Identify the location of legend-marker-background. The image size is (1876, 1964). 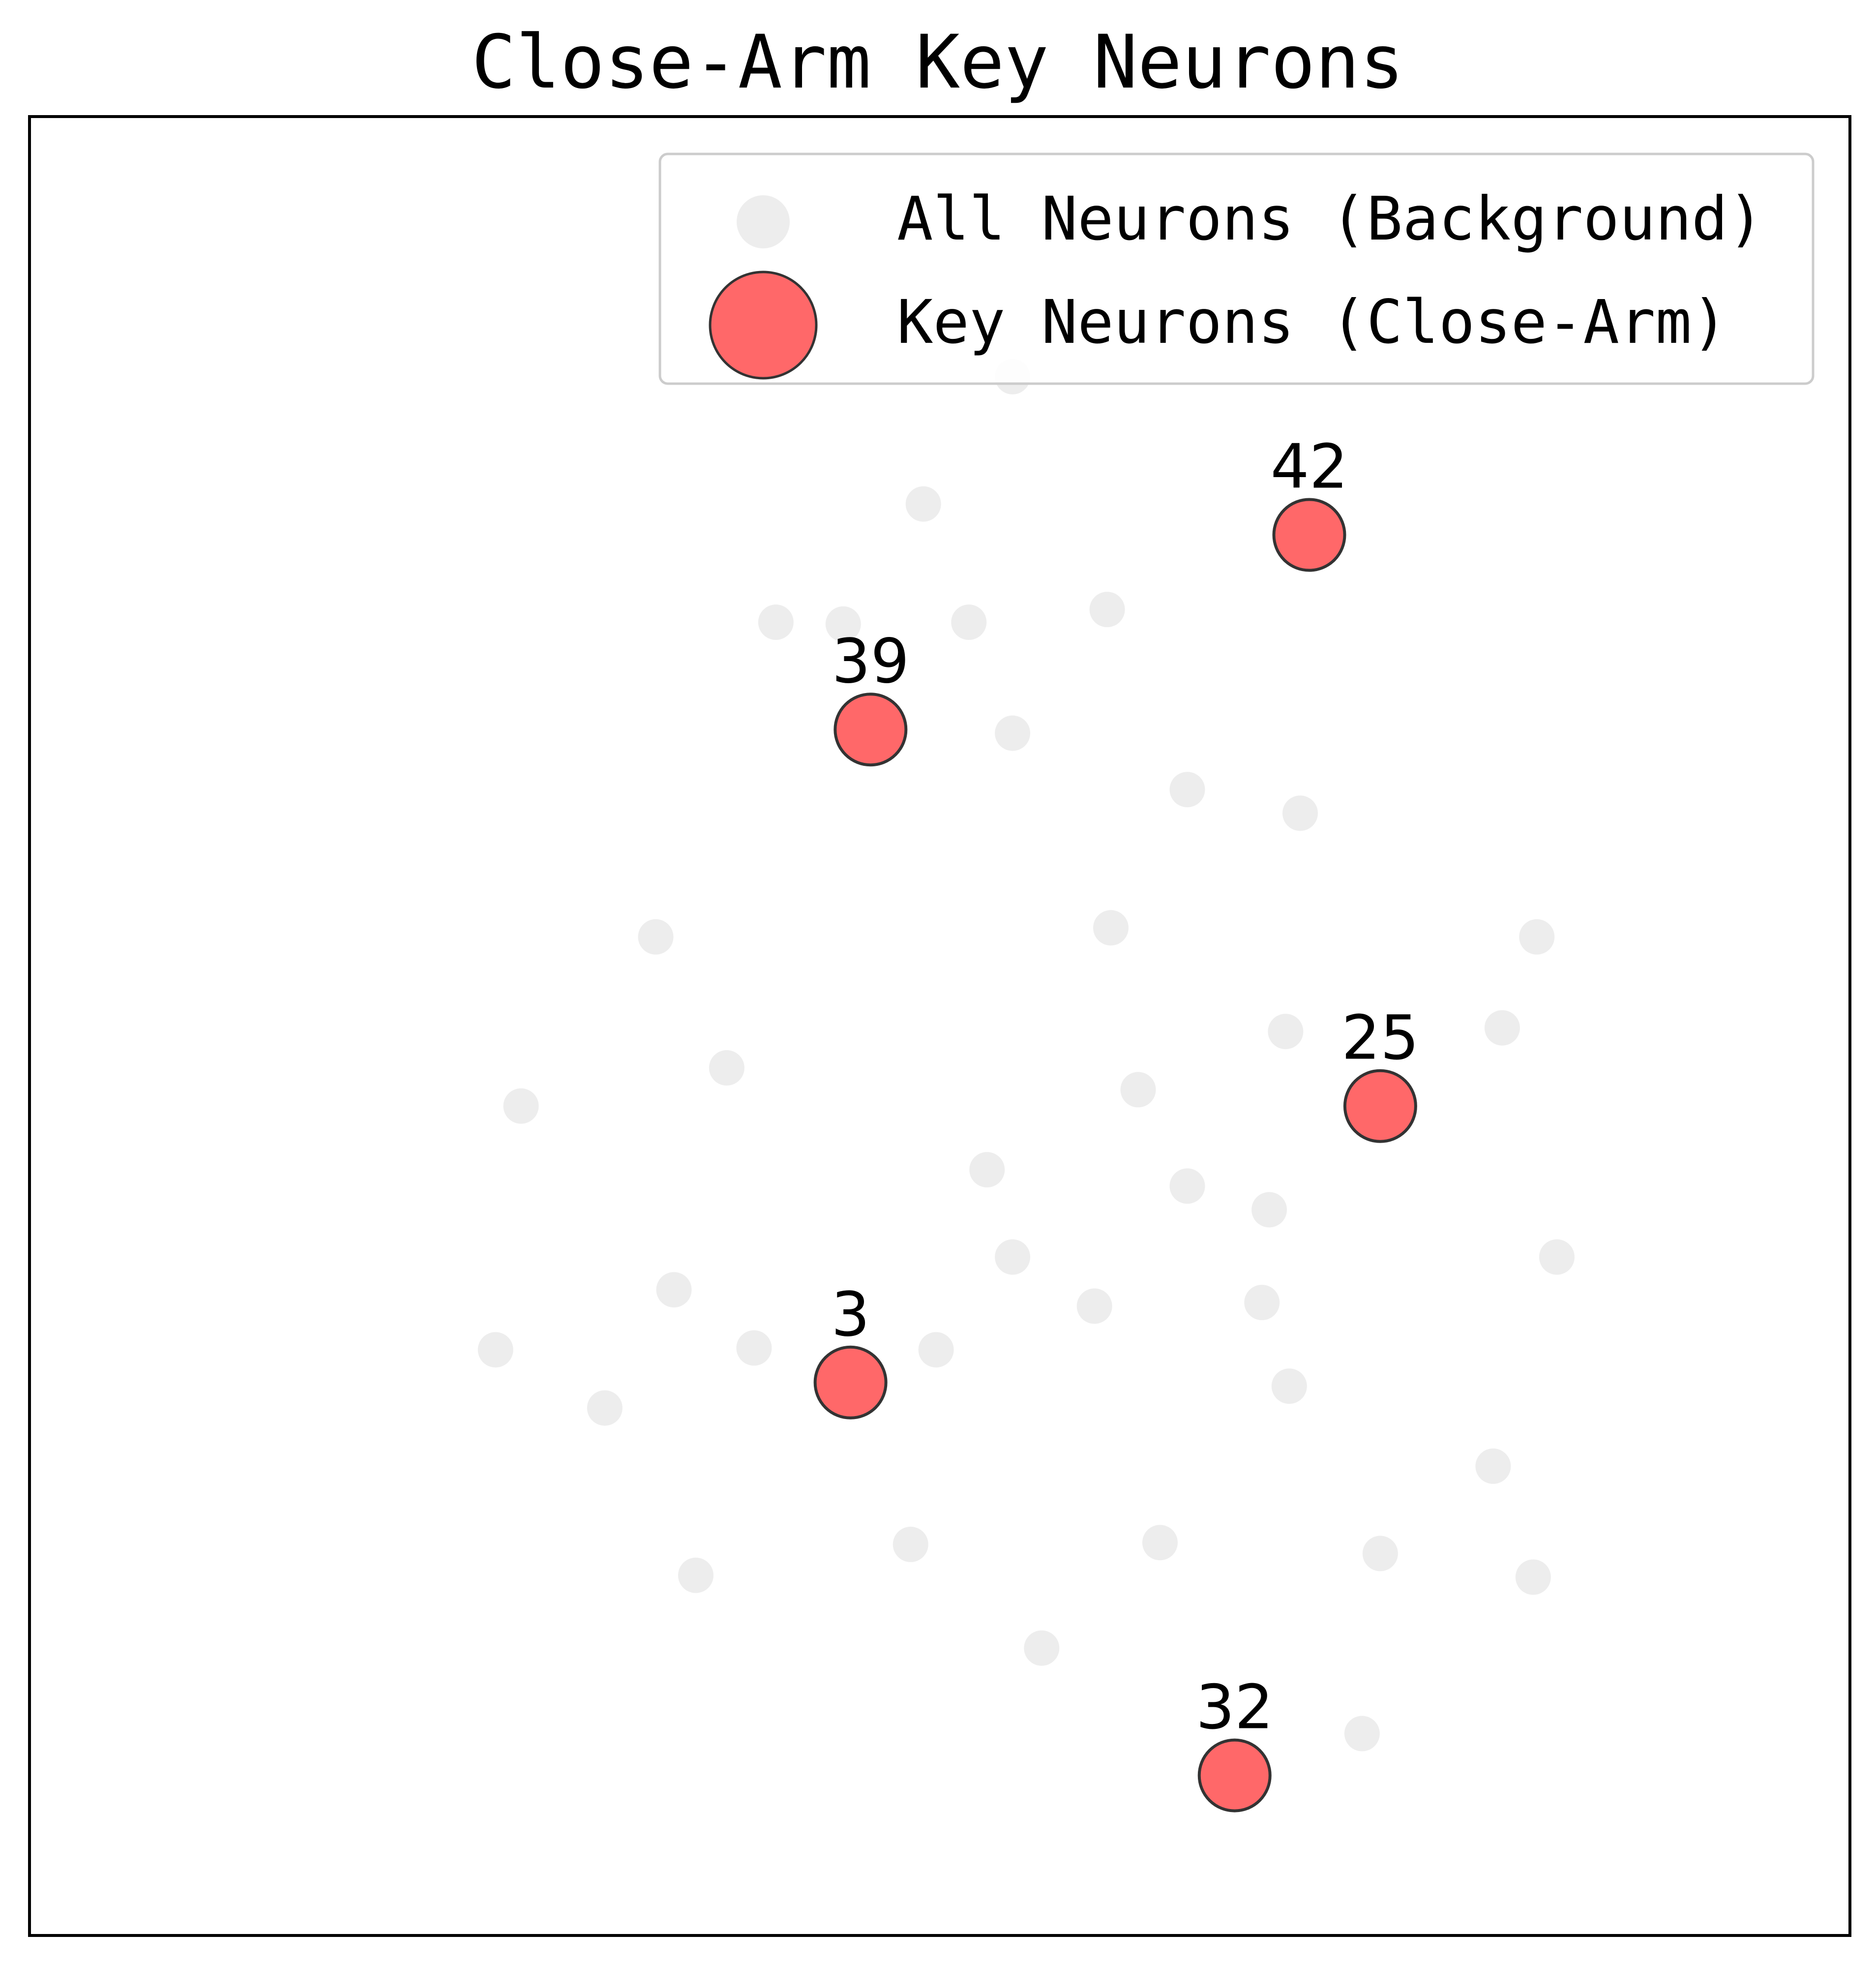
(764, 221).